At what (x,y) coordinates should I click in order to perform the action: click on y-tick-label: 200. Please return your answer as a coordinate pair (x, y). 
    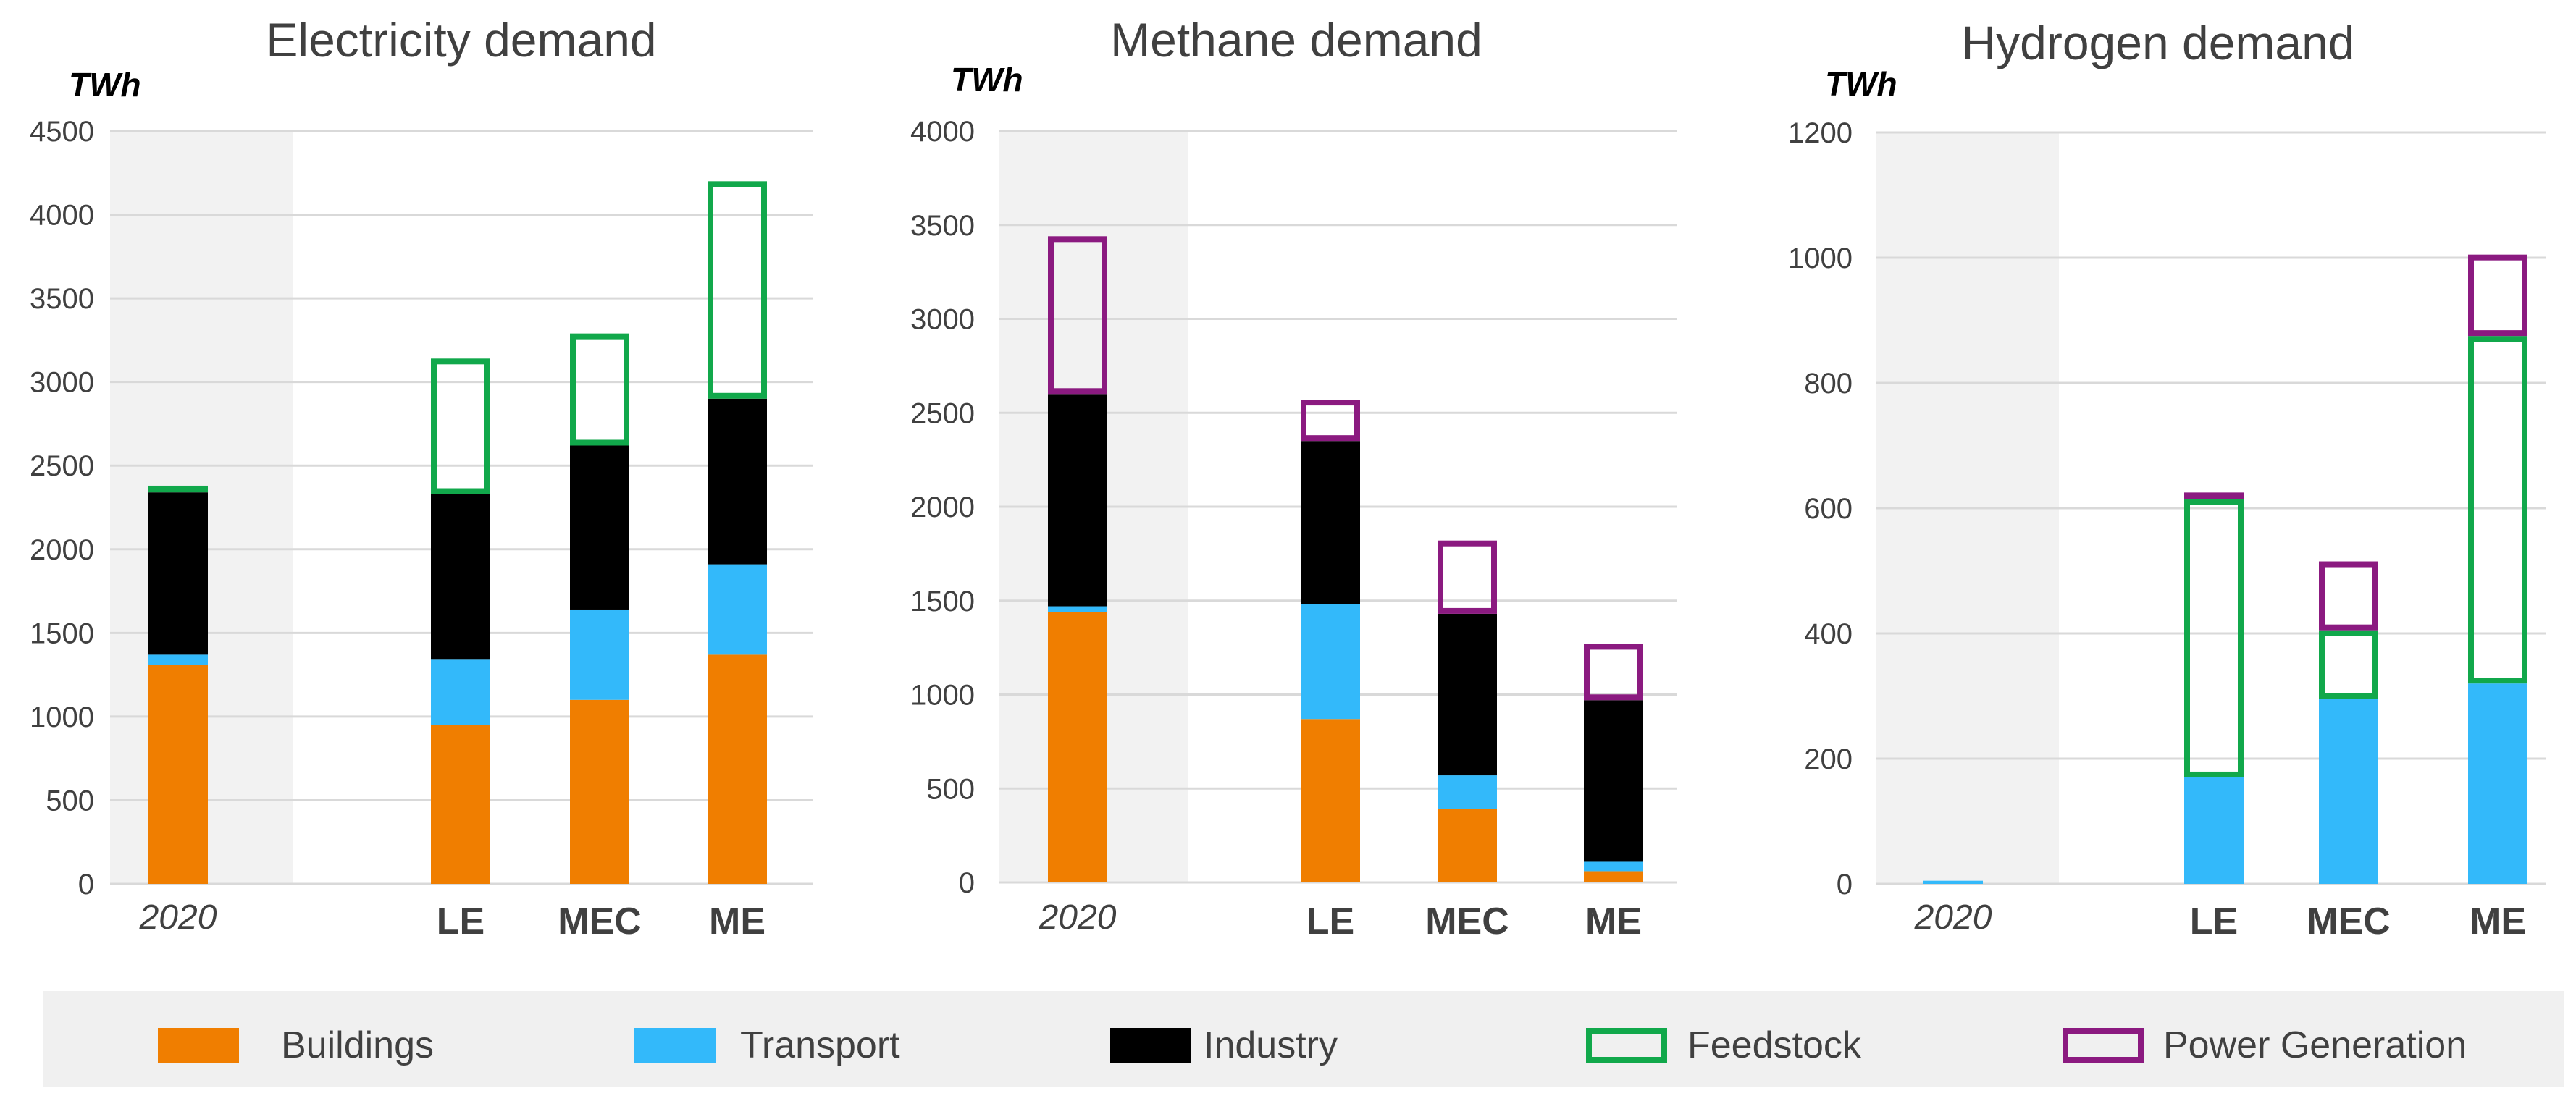
    Looking at the image, I should click on (1828, 759).